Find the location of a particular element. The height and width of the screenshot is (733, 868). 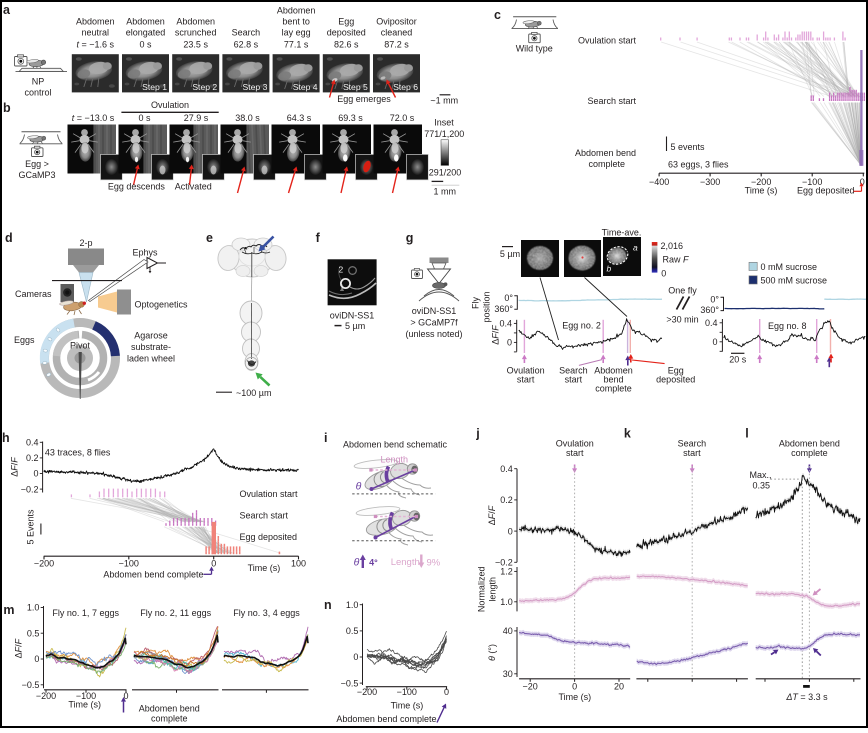

svg-text: j is located at coordinates (477, 434).